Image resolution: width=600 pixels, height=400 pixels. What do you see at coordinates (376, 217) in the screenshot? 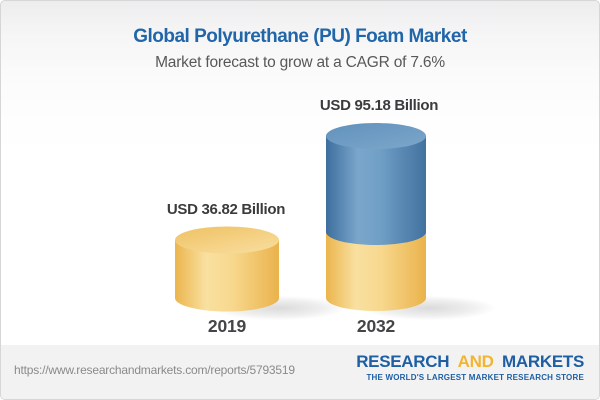
I see `bar-2032-cylinder` at bounding box center [376, 217].